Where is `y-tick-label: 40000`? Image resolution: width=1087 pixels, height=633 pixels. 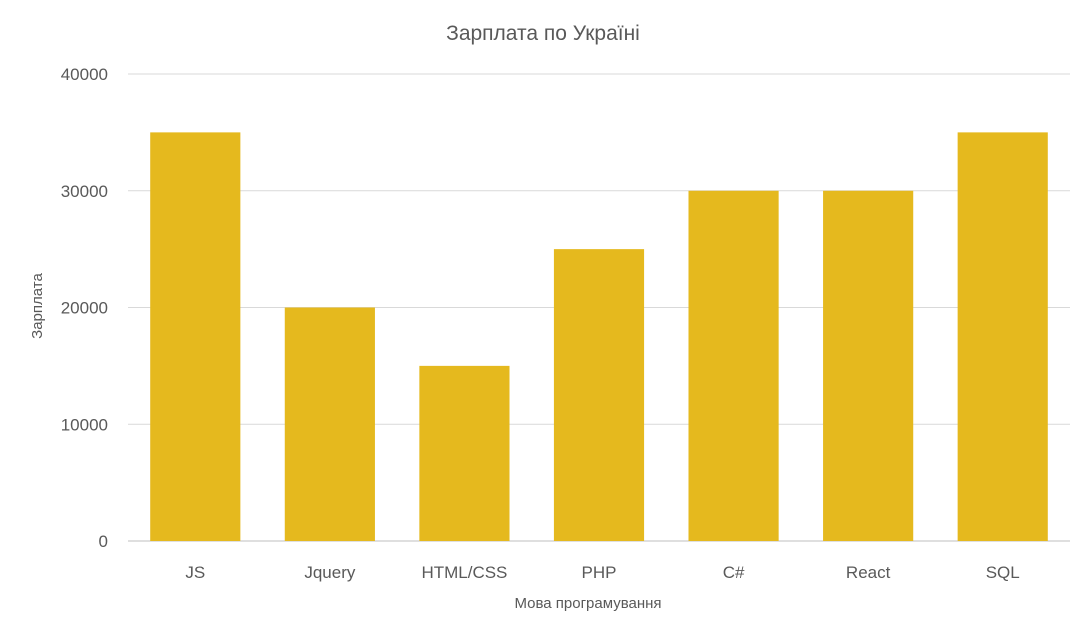 y-tick-label: 40000 is located at coordinates (84, 74).